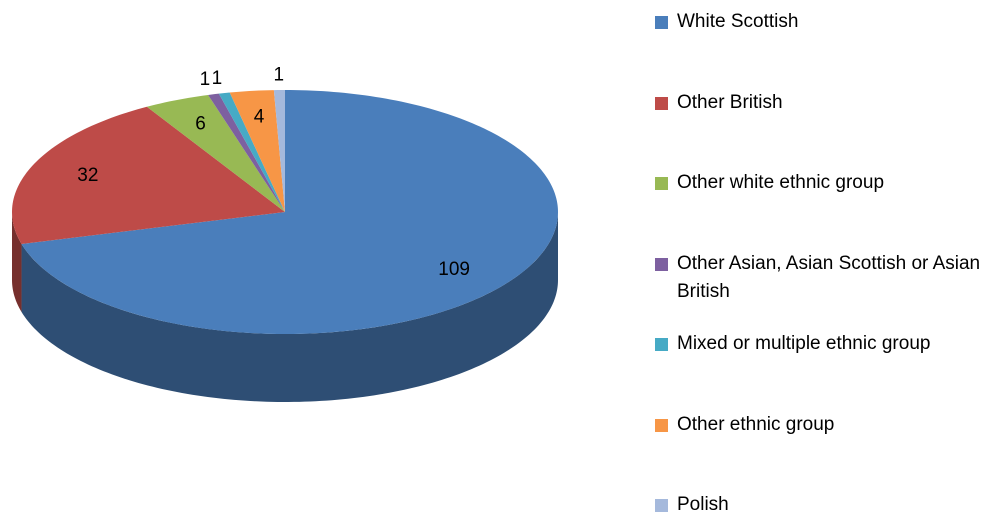  Describe the element at coordinates (825, 502) in the screenshot. I see `legend-item: Polish` at that location.